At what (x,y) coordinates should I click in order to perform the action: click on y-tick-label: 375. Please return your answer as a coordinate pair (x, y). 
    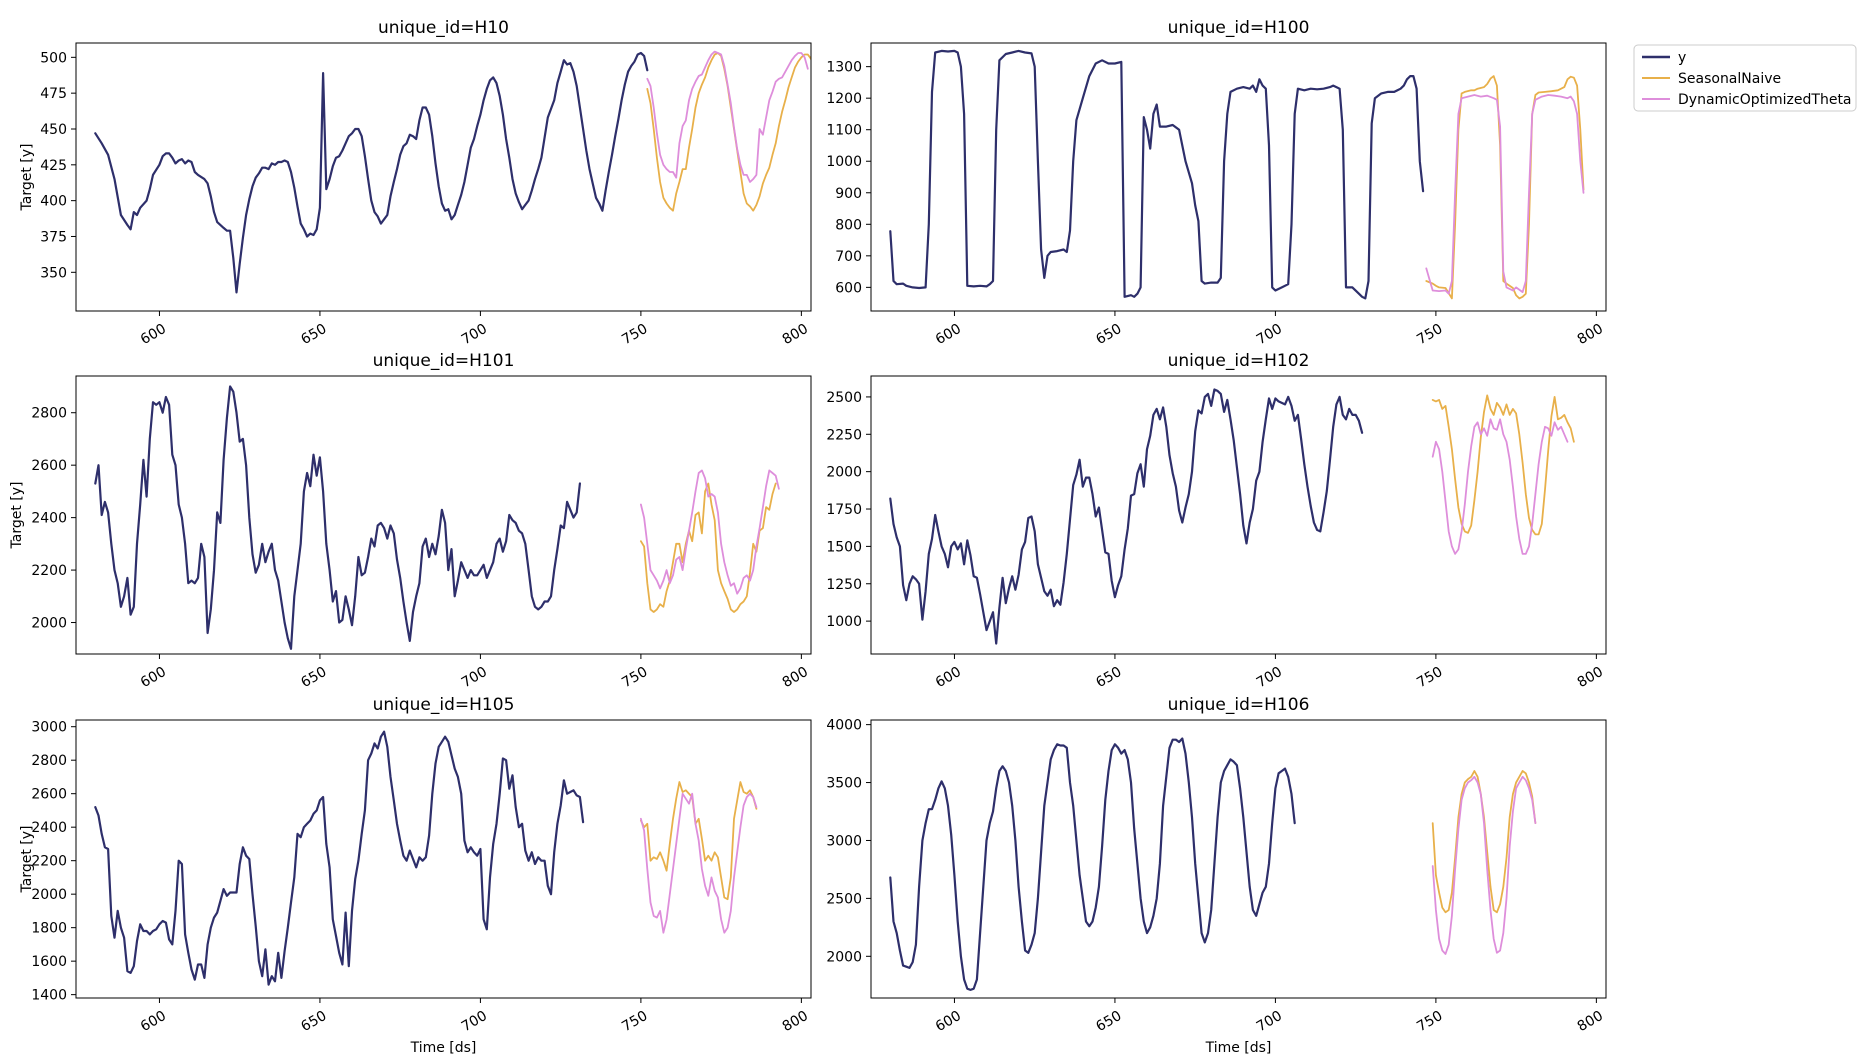
    Looking at the image, I should click on (53, 237).